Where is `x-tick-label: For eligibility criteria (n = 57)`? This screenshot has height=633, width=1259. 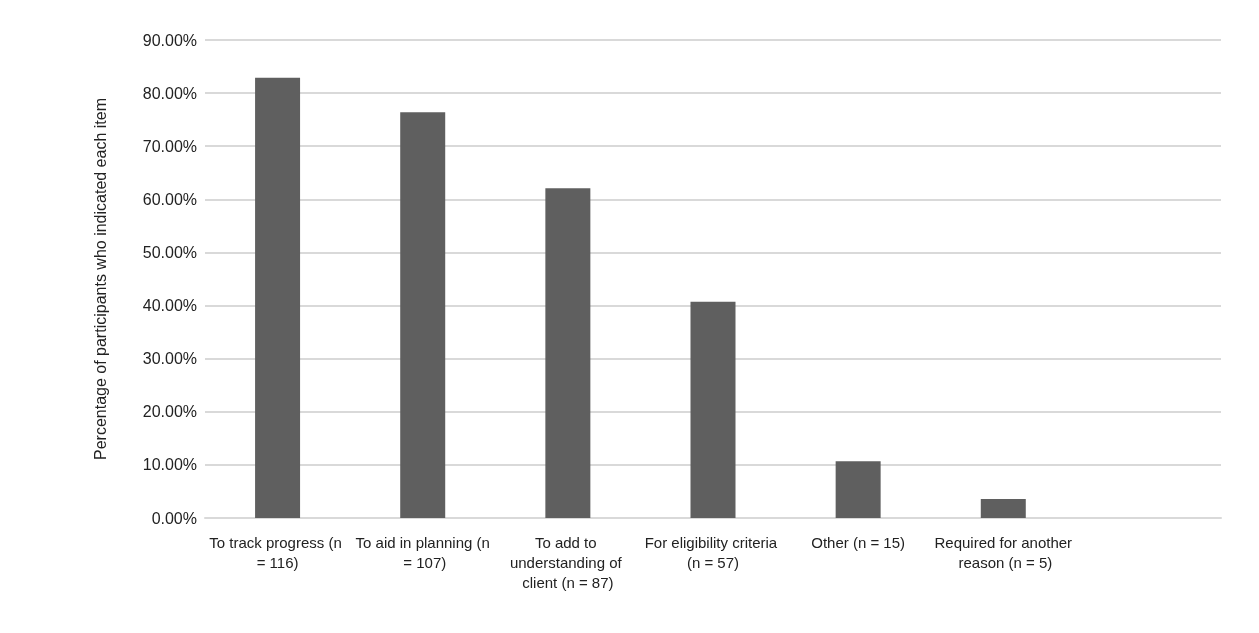 x-tick-label: For eligibility criteria (n = 57) is located at coordinates (713, 552).